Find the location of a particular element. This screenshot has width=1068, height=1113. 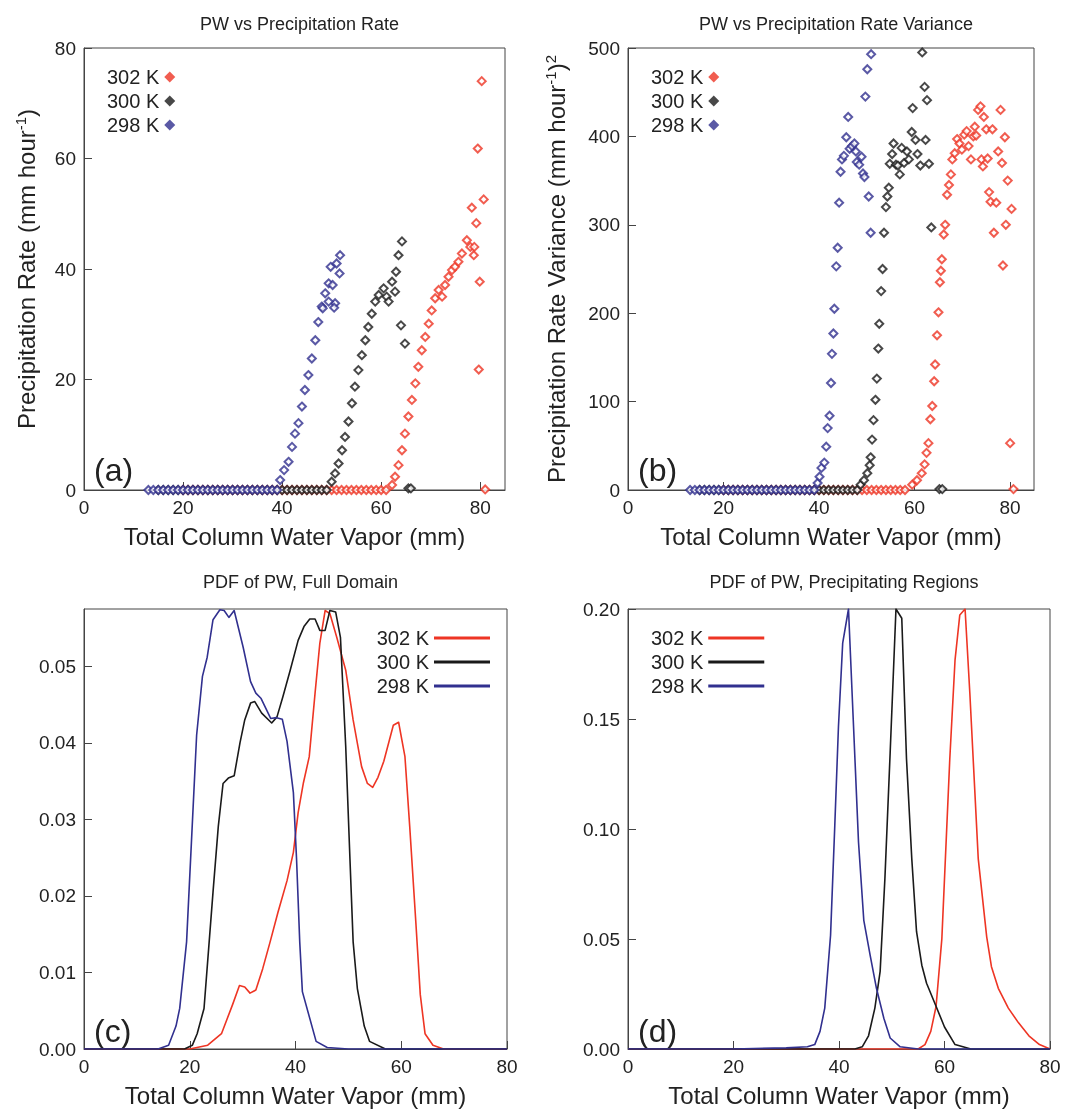

y-tick-label: 0.02 is located at coordinates (57, 896).